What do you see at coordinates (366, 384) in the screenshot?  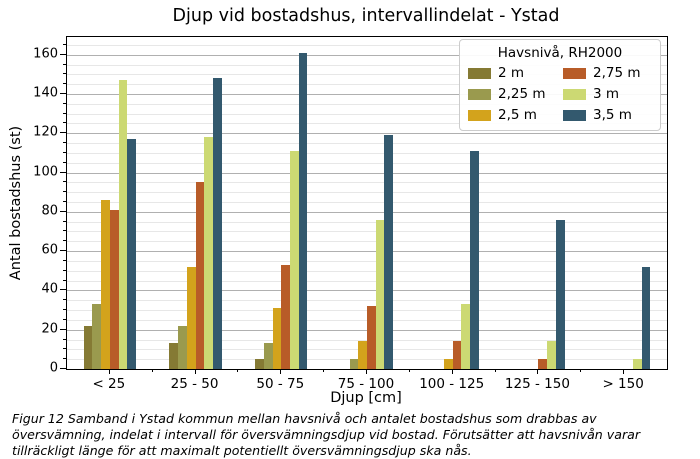 I see `x-tick-label: 75 - 100` at bounding box center [366, 384].